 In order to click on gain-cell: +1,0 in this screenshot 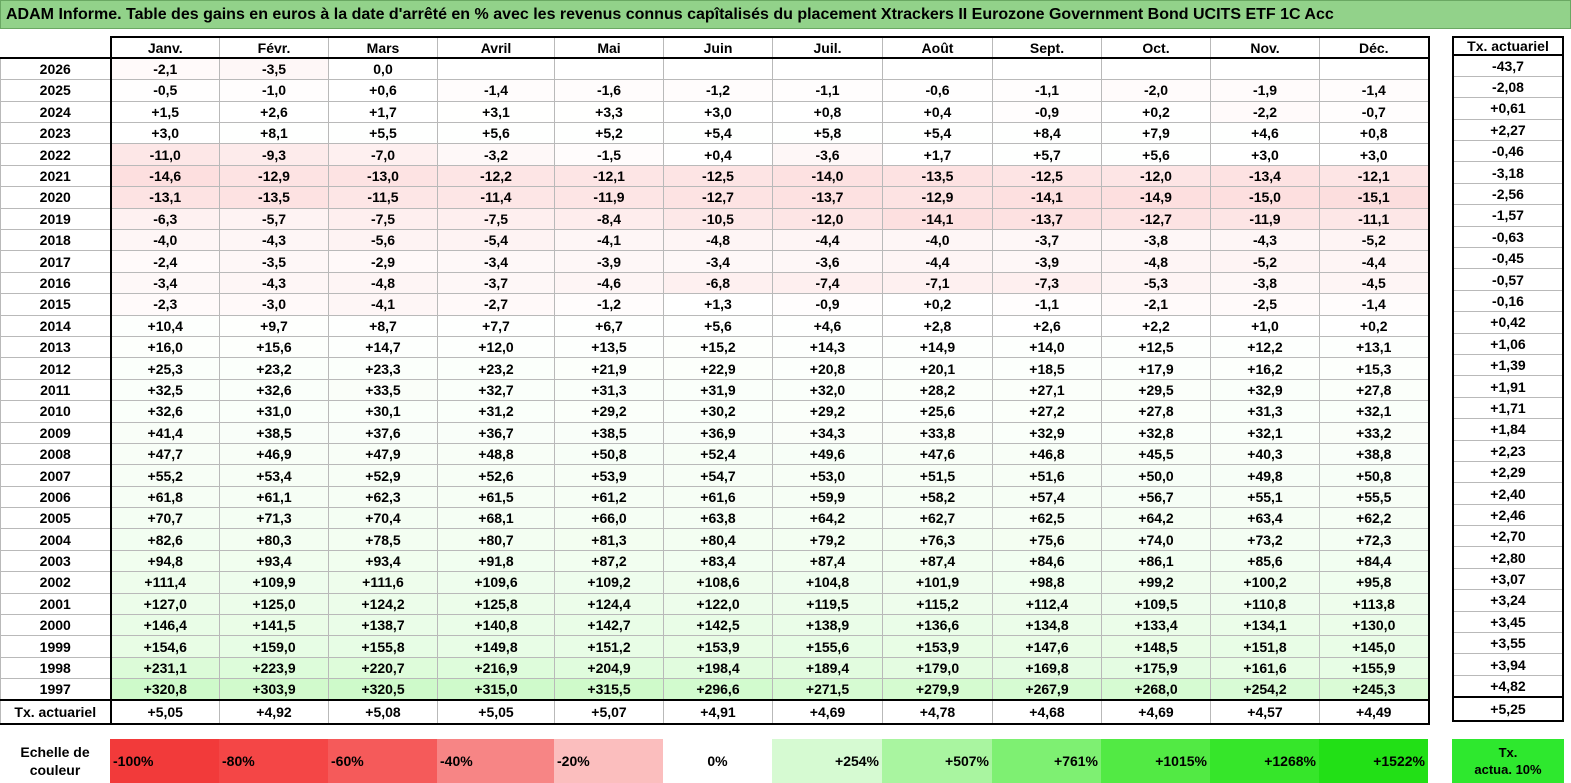, I will do `click(1265, 325)`.